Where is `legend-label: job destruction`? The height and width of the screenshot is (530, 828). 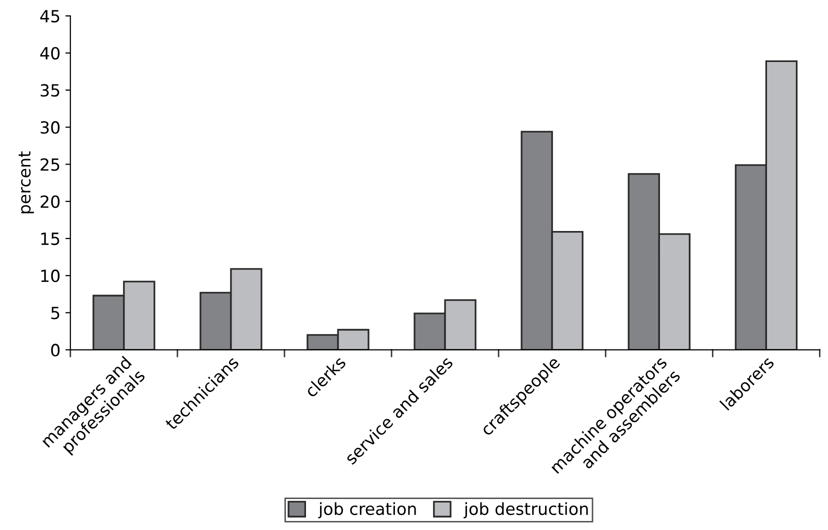
legend-label: job destruction is located at coordinates (526, 510).